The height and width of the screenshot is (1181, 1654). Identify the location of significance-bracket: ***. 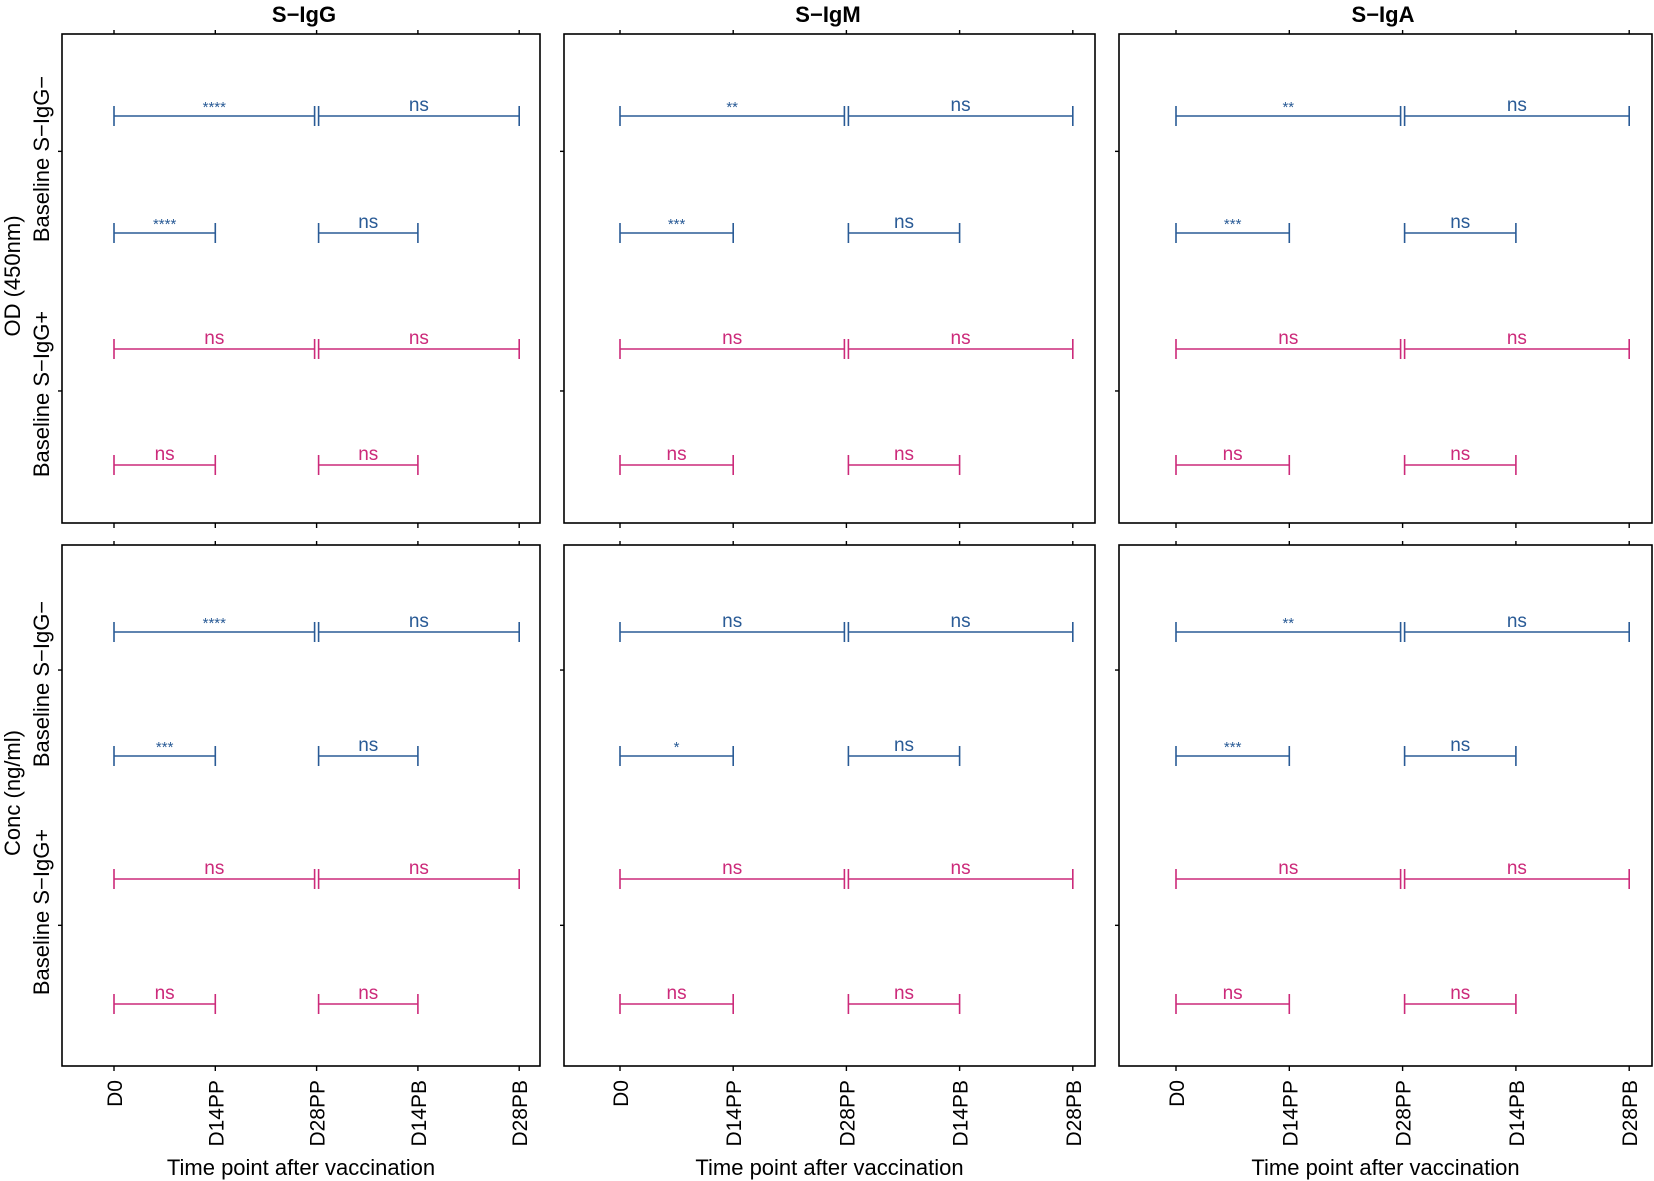
(677, 229).